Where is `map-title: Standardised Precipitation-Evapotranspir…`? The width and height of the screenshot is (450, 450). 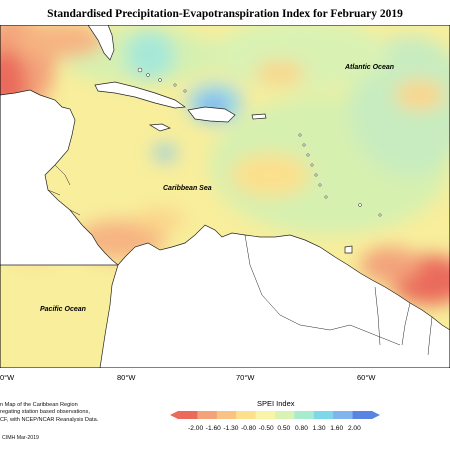 map-title: Standardised Precipitation-Evapotranspir… is located at coordinates (225, 14).